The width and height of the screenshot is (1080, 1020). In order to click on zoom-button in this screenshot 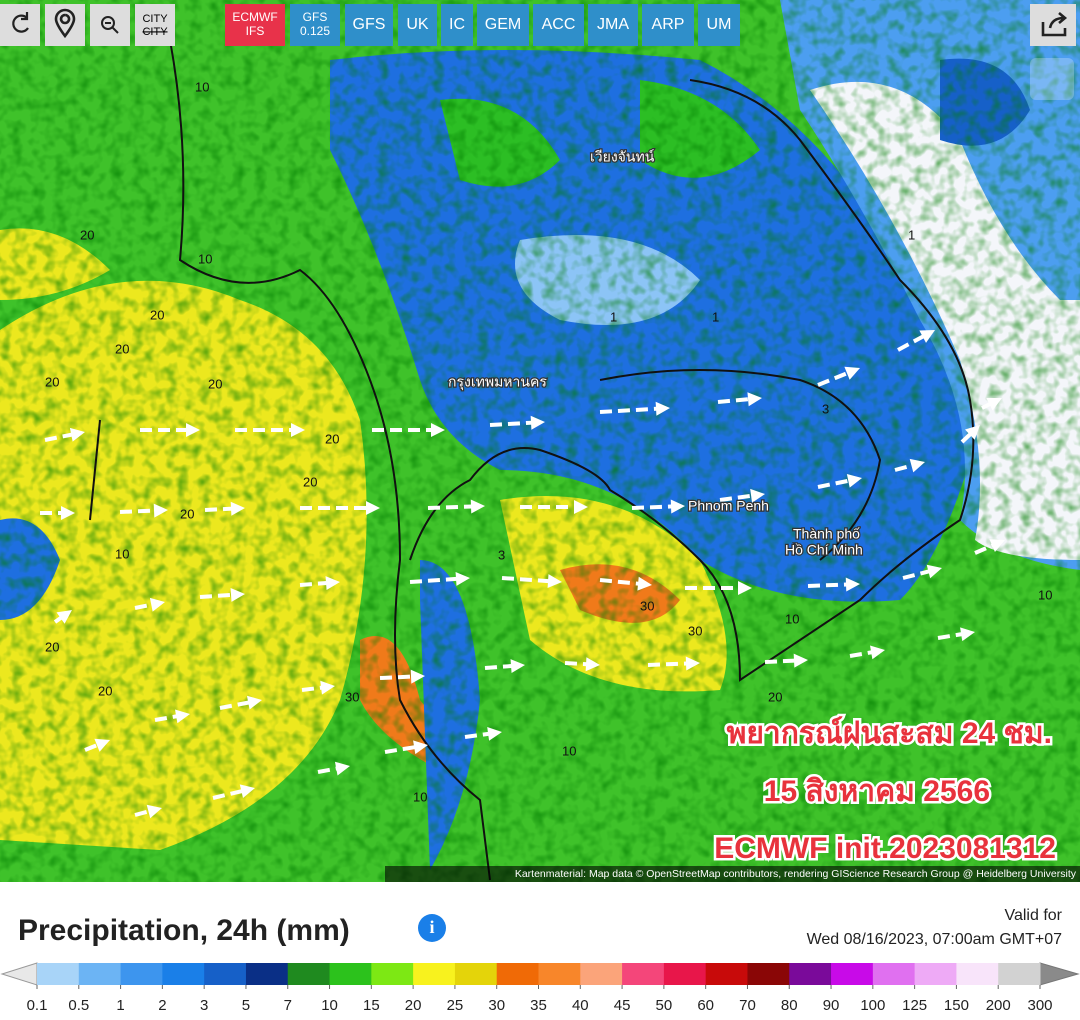, I will do `click(110, 25)`.